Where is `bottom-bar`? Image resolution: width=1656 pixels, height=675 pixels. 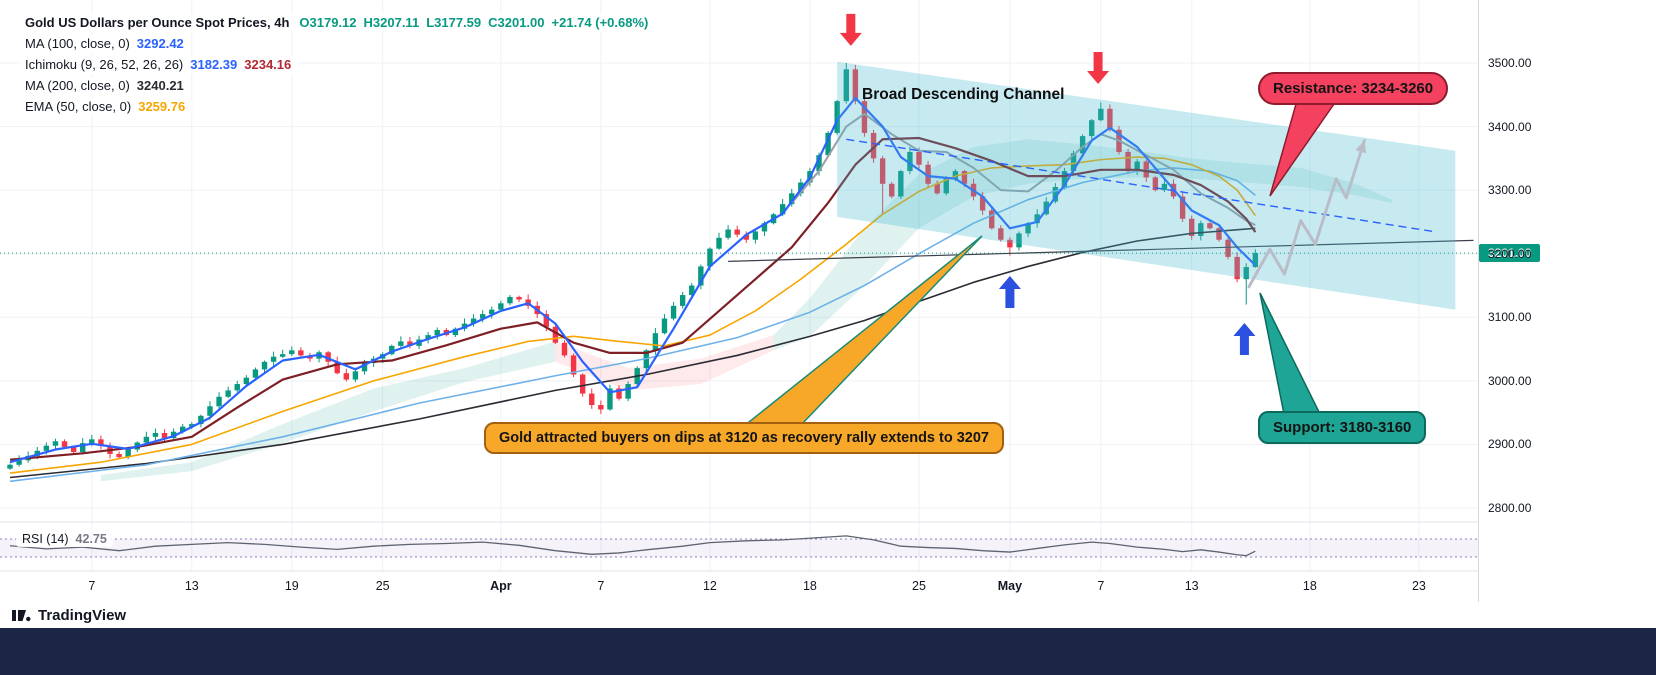 bottom-bar is located at coordinates (828, 651).